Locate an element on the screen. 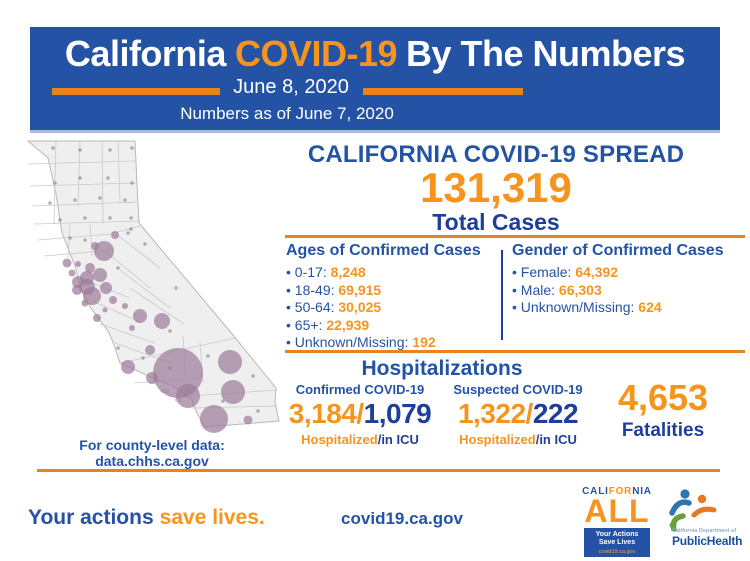 The height and width of the screenshot is (561, 750). county-data-note-line1: For county-level data: is located at coordinates (152, 445).